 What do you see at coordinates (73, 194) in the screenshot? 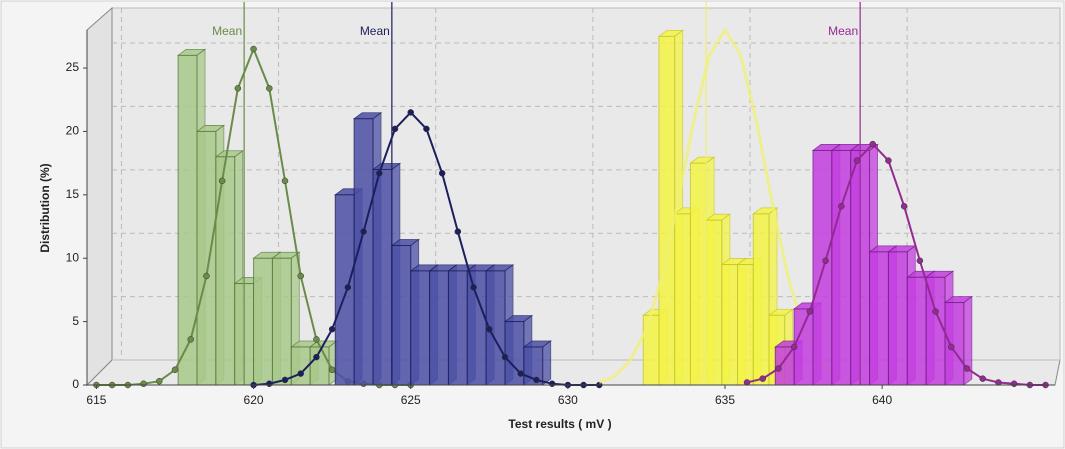
I see `y-tick-label: 15` at bounding box center [73, 194].